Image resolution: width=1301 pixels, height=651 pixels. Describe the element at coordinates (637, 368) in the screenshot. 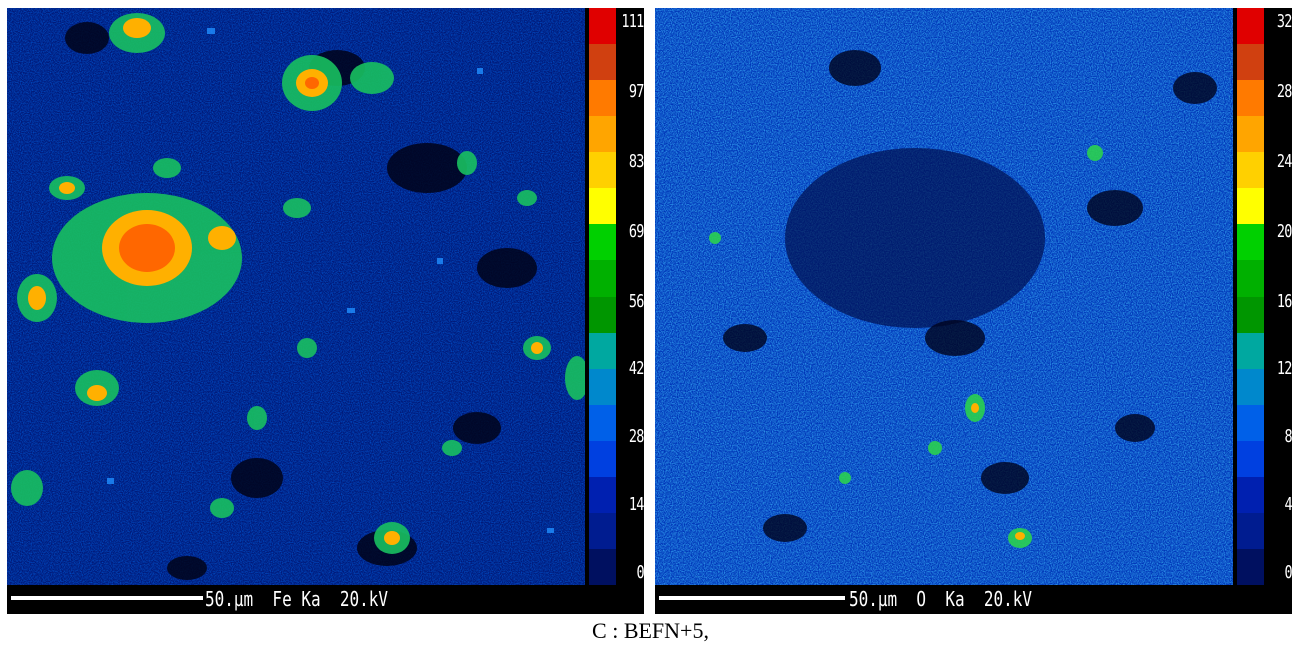

I see `fe-tick-label: 42` at that location.